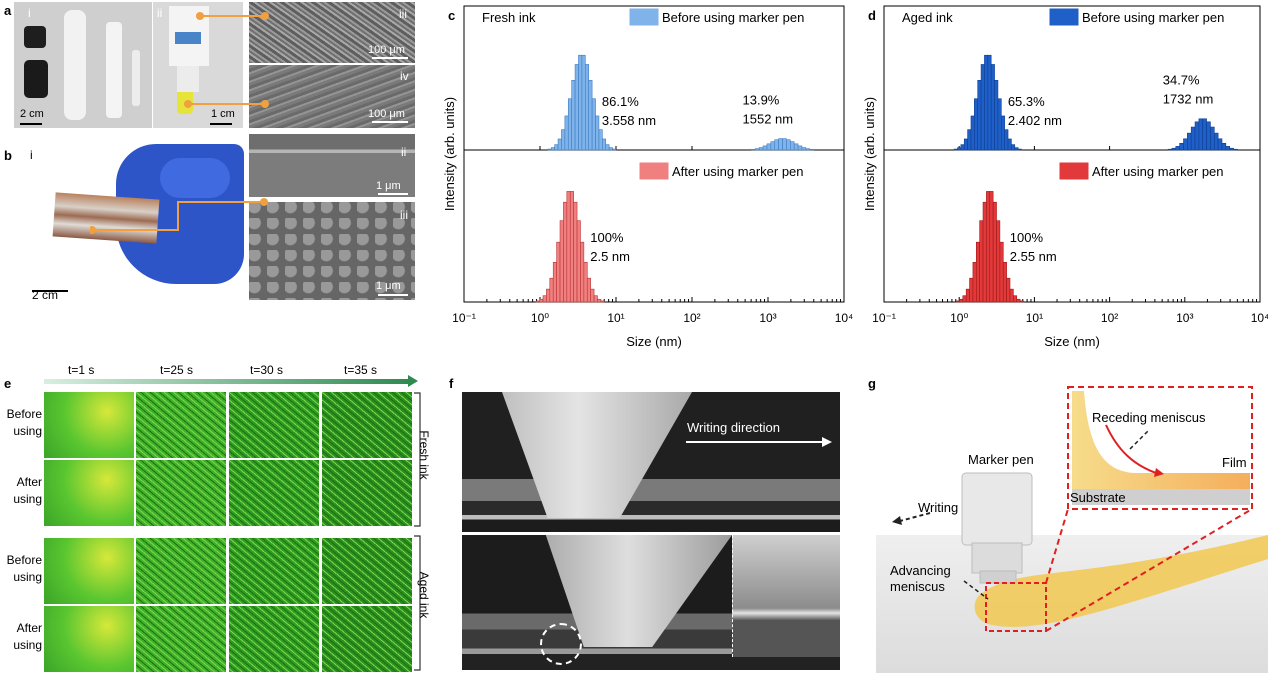  I want to click on scale-b-iii: 1 μm, so click(388, 286).